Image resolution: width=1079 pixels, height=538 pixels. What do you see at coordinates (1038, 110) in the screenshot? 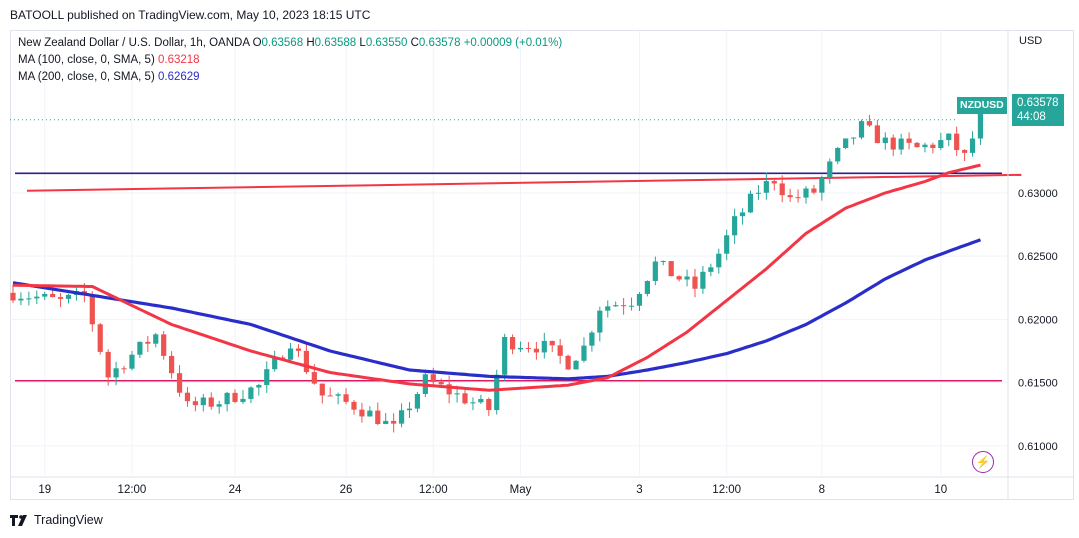
I see `last-price-tag: 0.63578 44:08` at bounding box center [1038, 110].